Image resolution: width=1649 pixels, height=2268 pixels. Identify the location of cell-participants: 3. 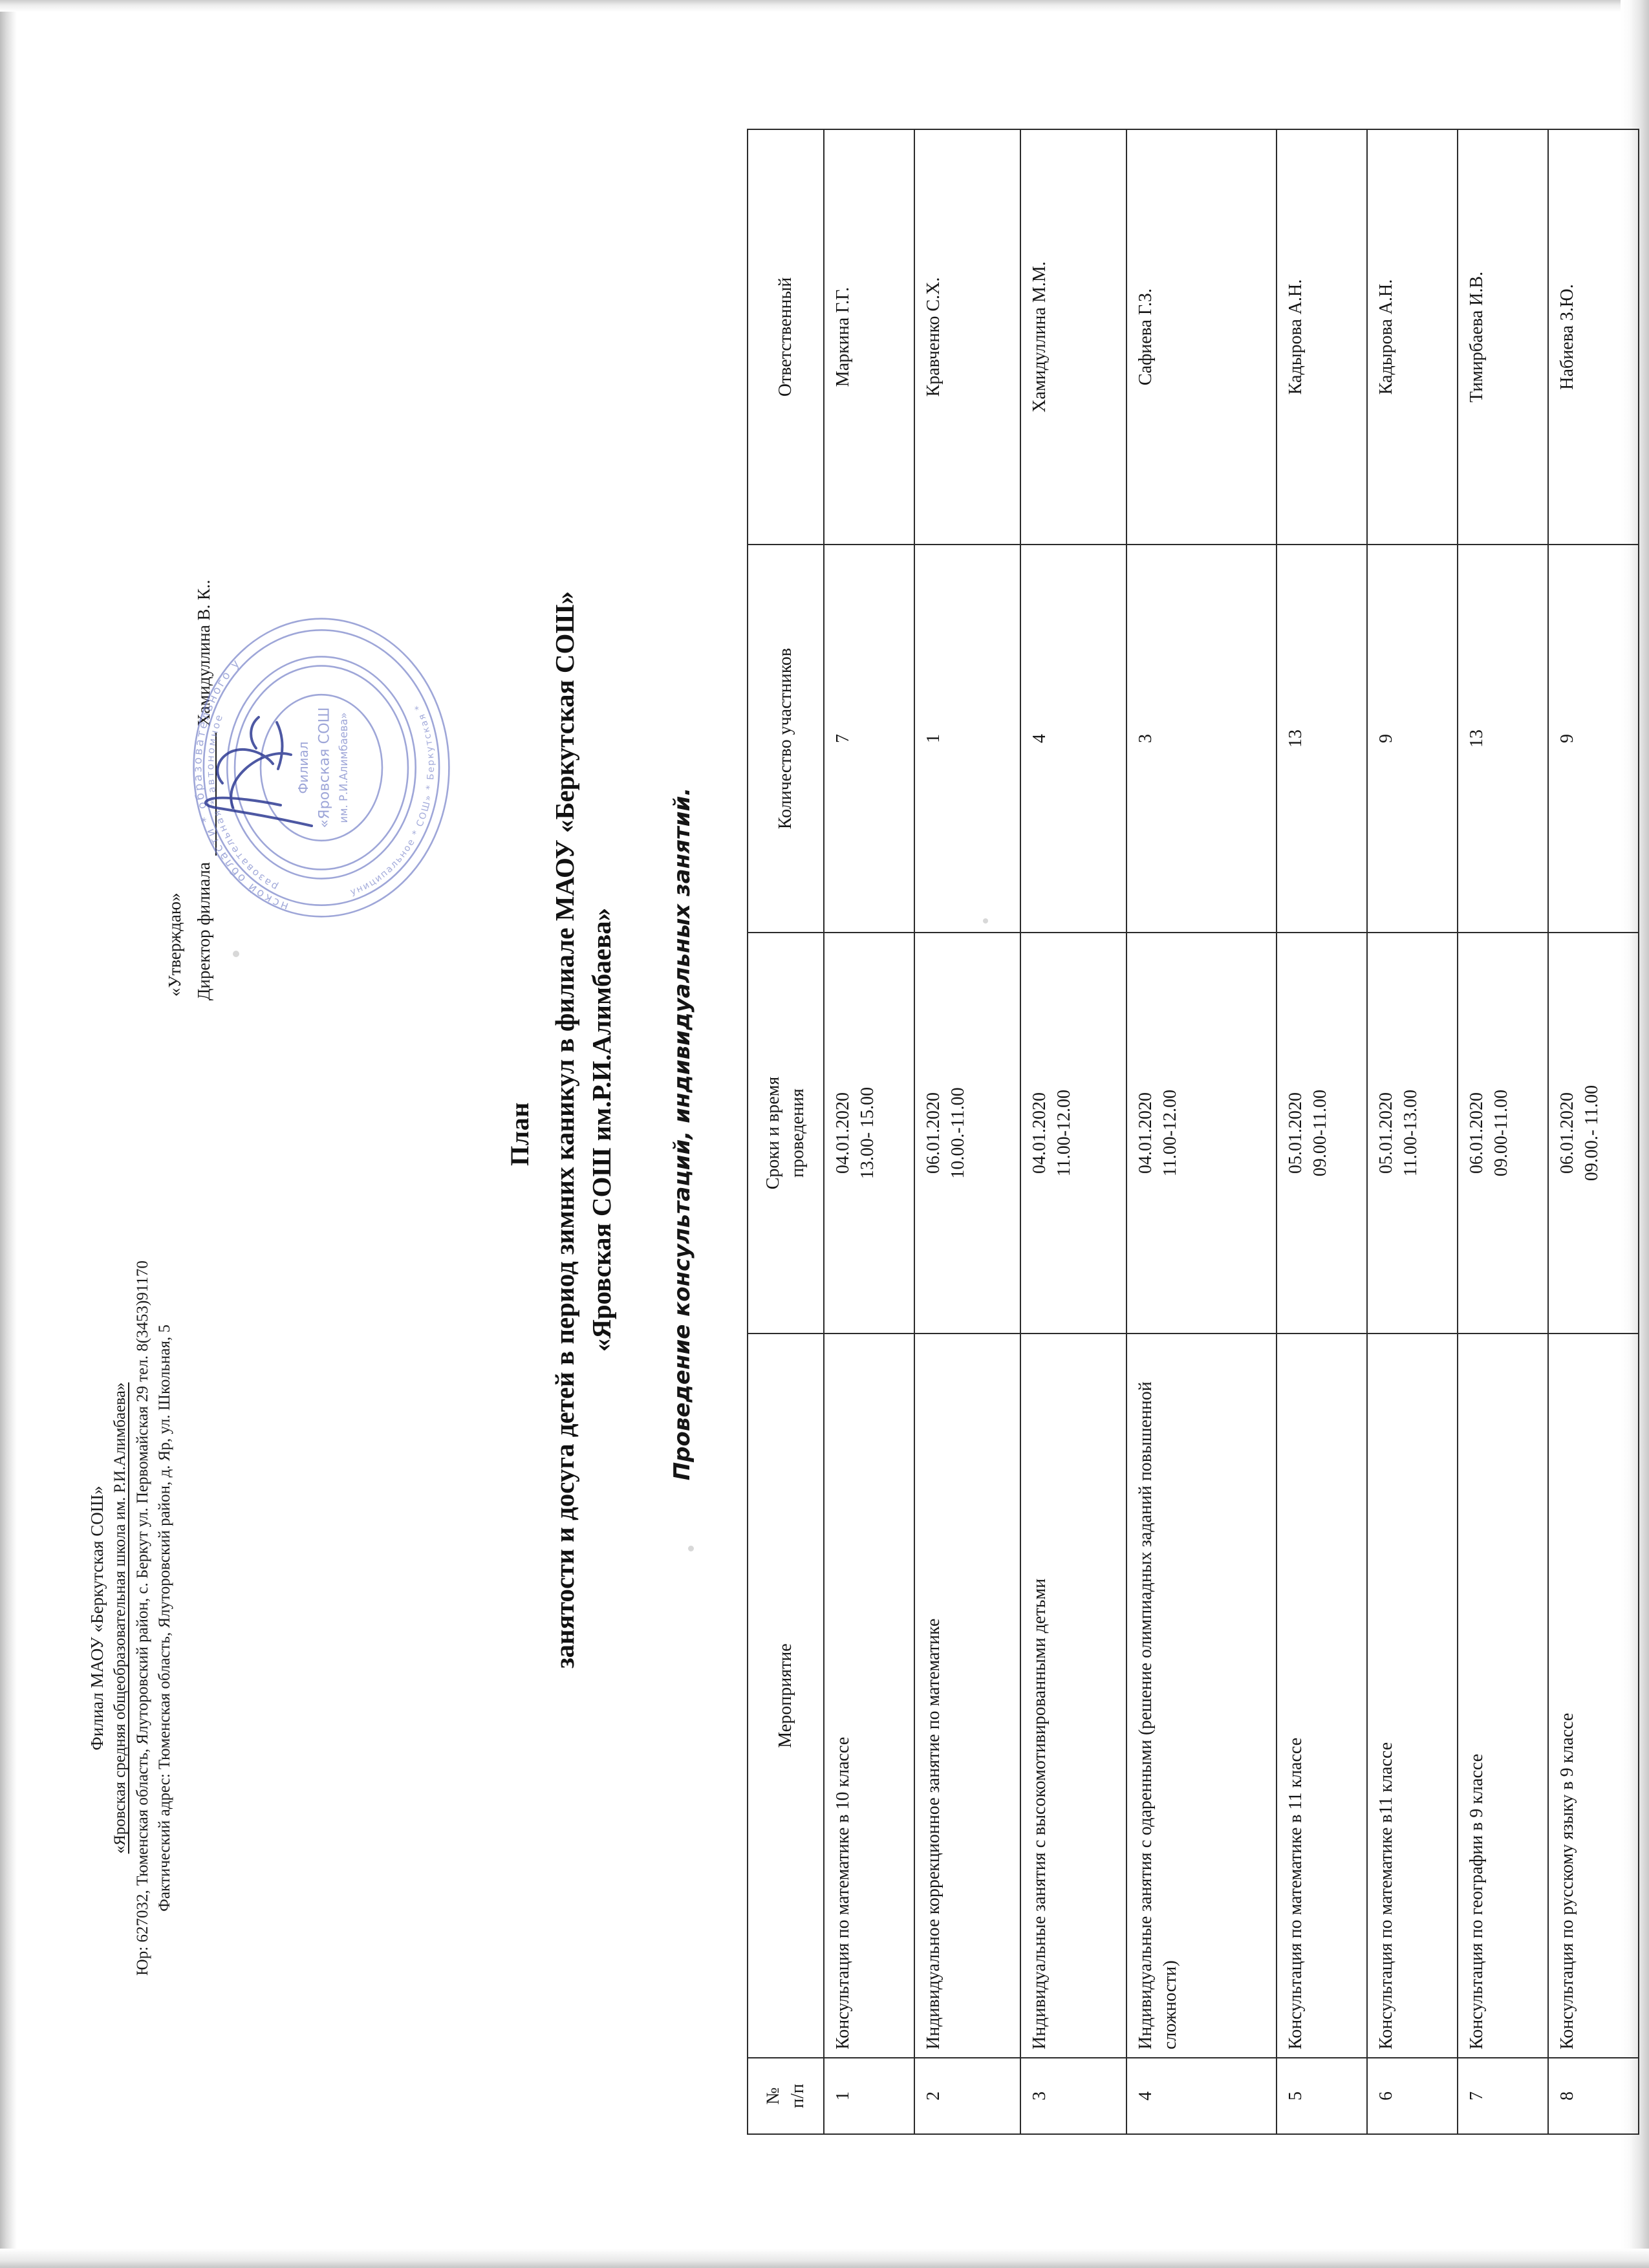
(1201, 739).